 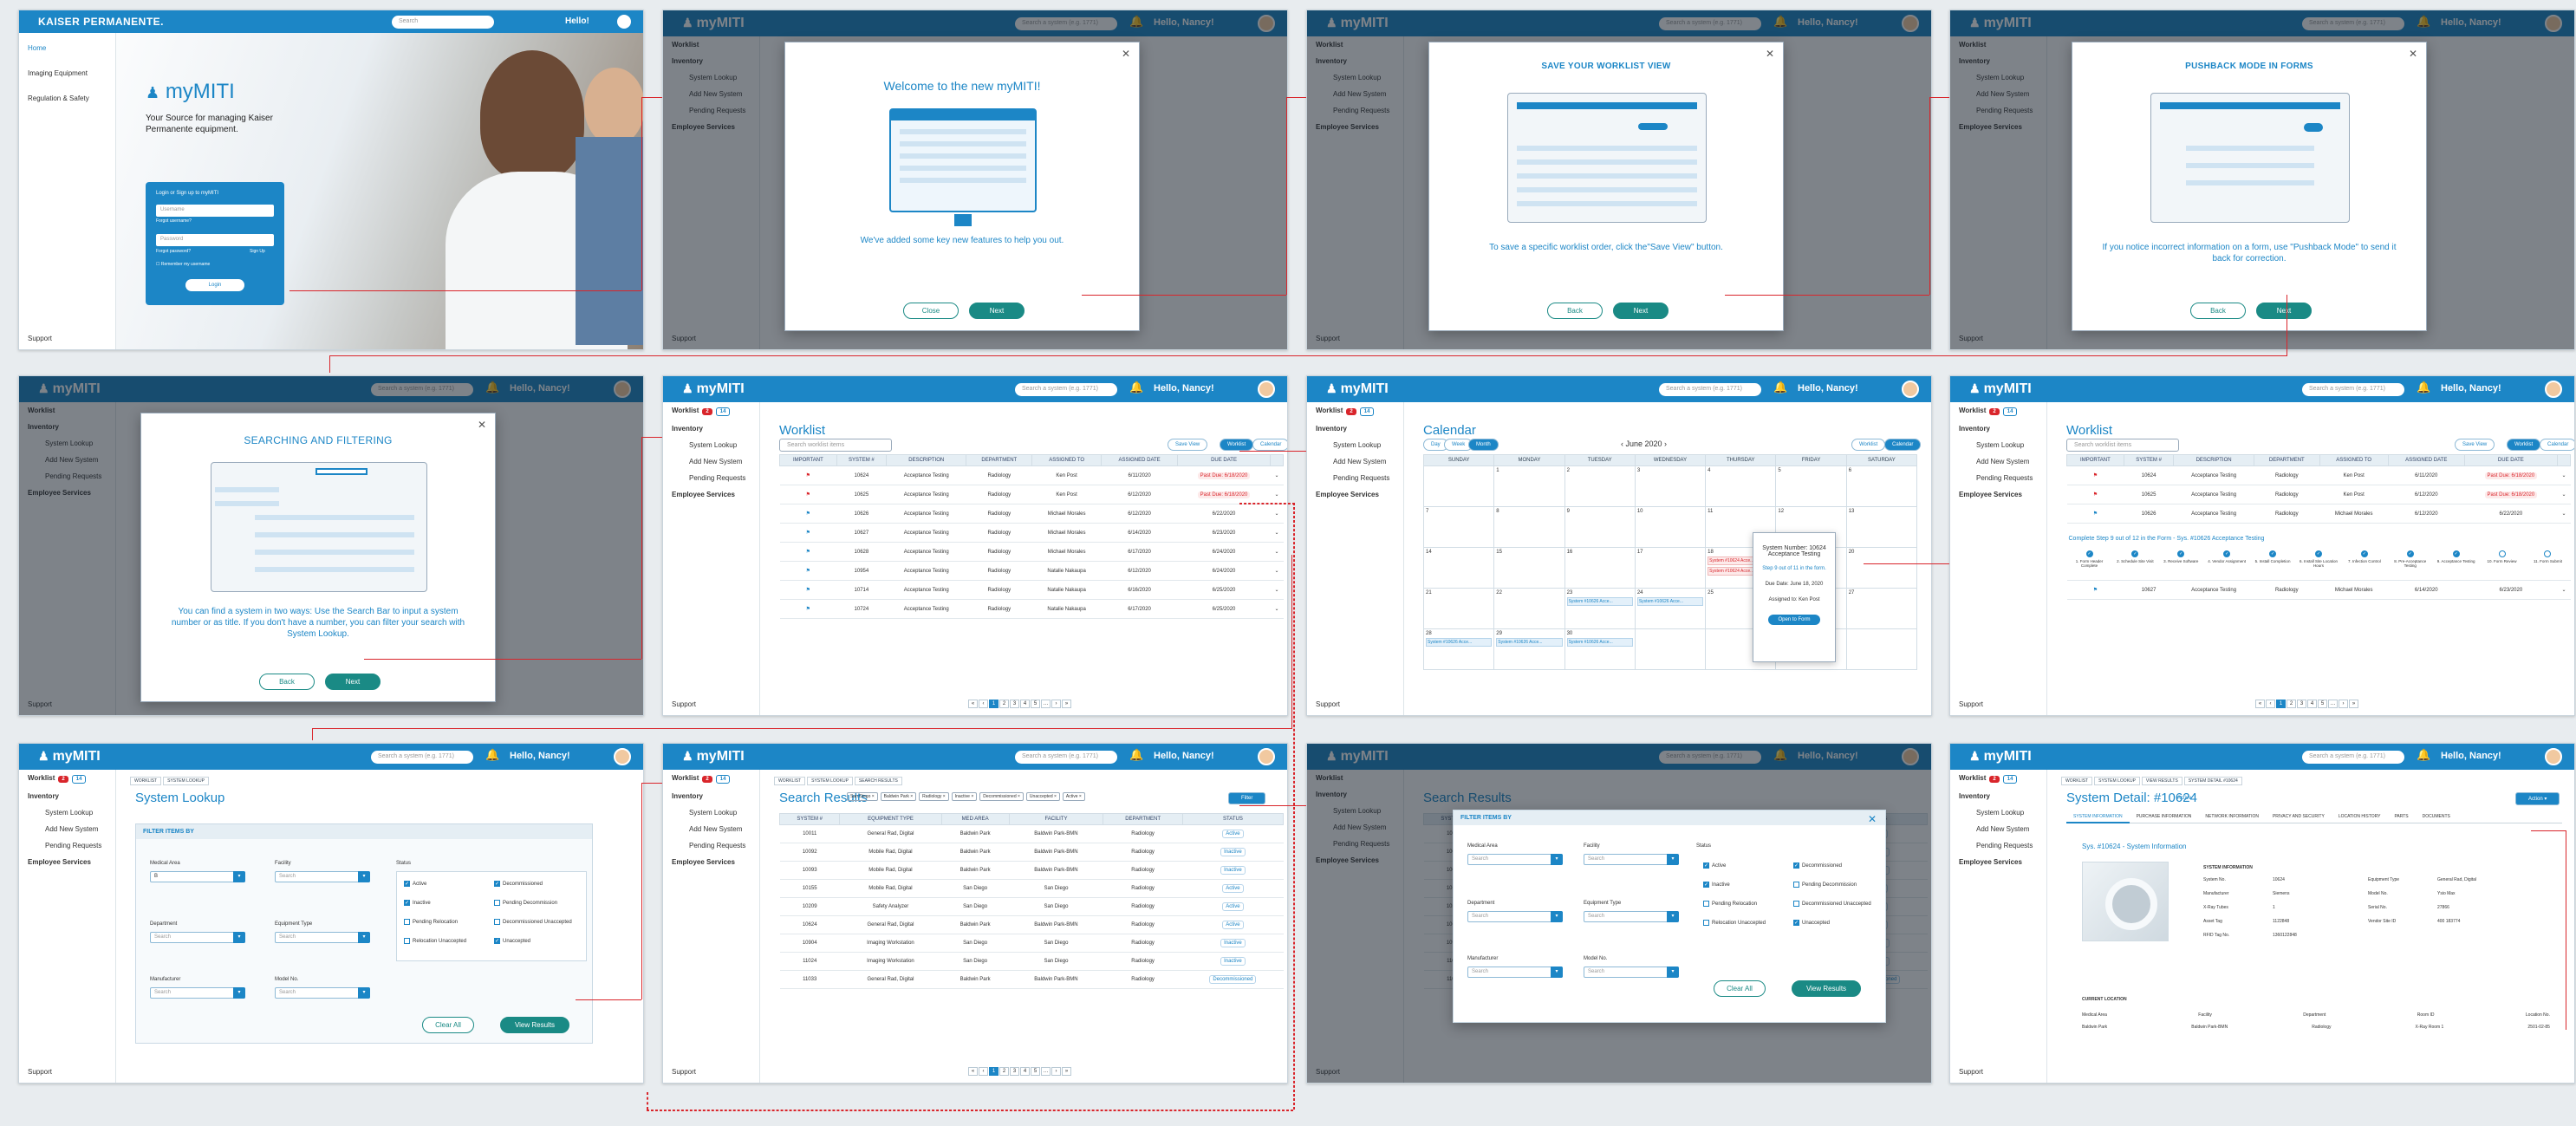 What do you see at coordinates (2410, 559) in the screenshot?
I see `step: ✓ 8. Pre-Acceptance Testing` at bounding box center [2410, 559].